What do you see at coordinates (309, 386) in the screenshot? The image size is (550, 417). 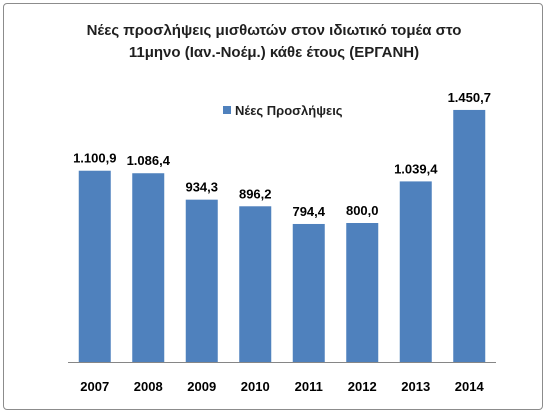 I see `x-tick-label-2011: 2011` at bounding box center [309, 386].